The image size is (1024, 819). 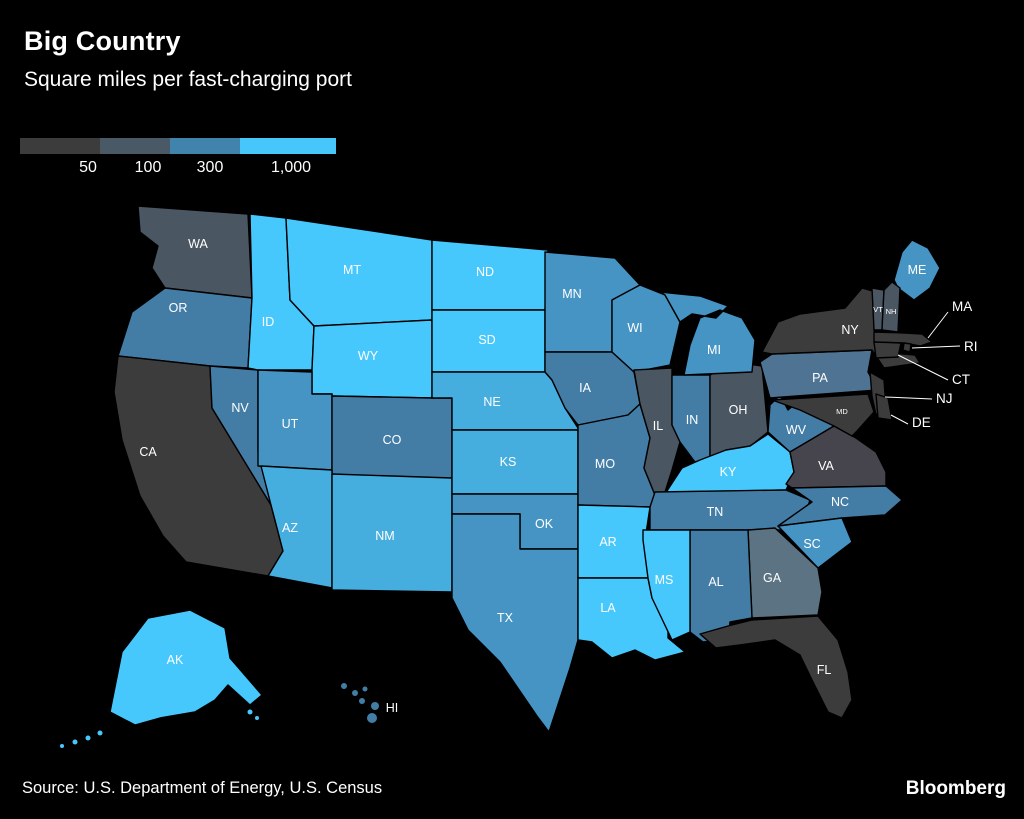 What do you see at coordinates (585, 388) in the screenshot?
I see `state-label-IA: IA` at bounding box center [585, 388].